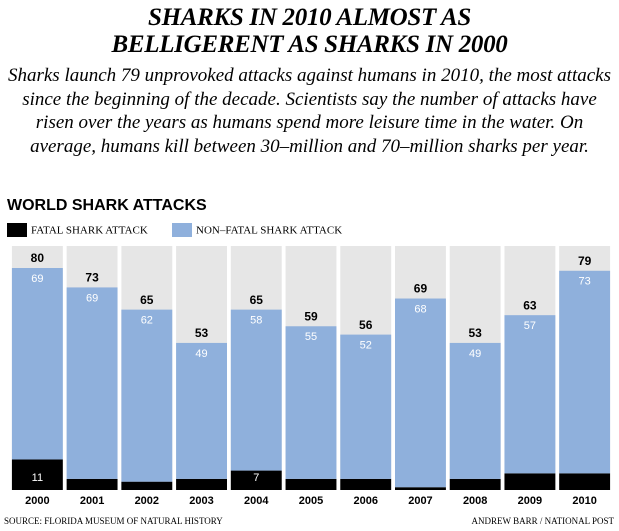 The image size is (619, 531). What do you see at coordinates (585, 282) in the screenshot?
I see `value-label: 73` at bounding box center [585, 282].